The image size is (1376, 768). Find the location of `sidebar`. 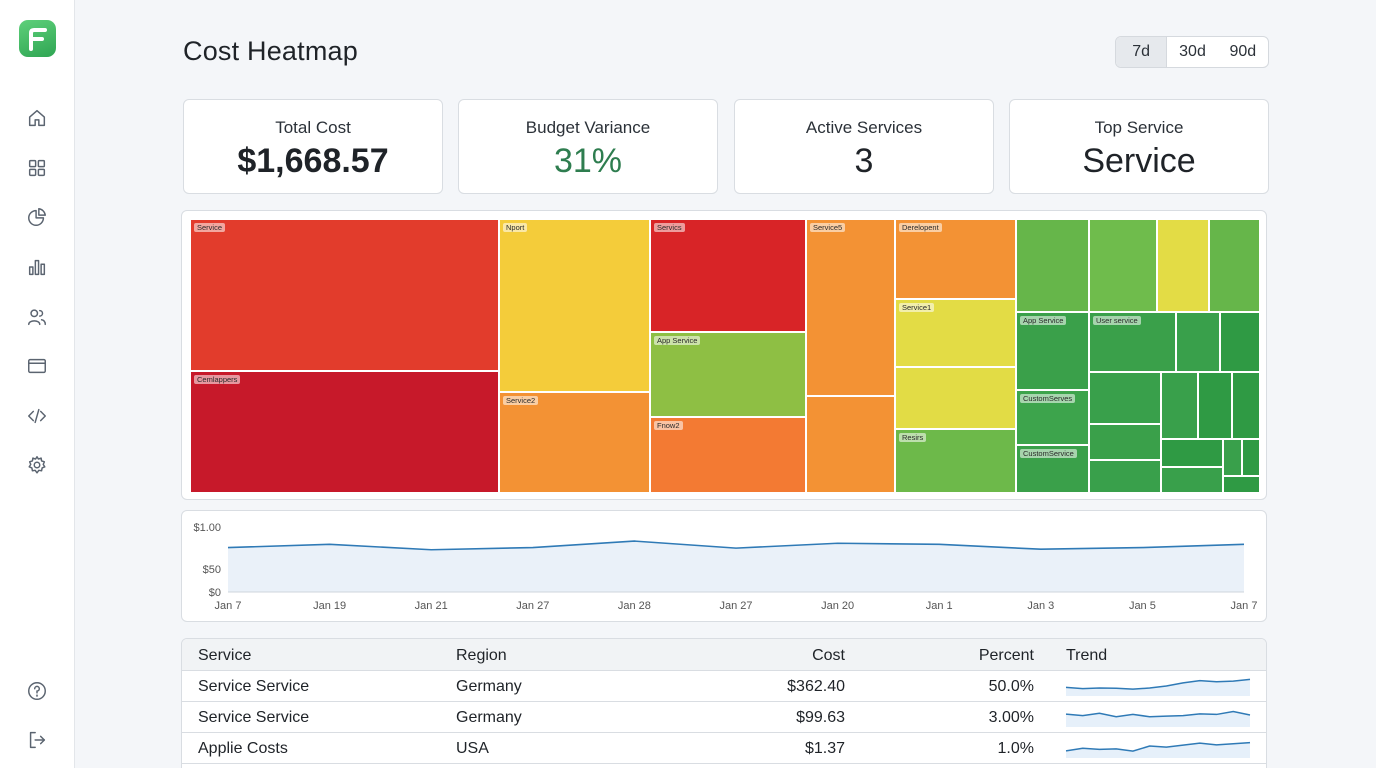

sidebar is located at coordinates (37, 384).